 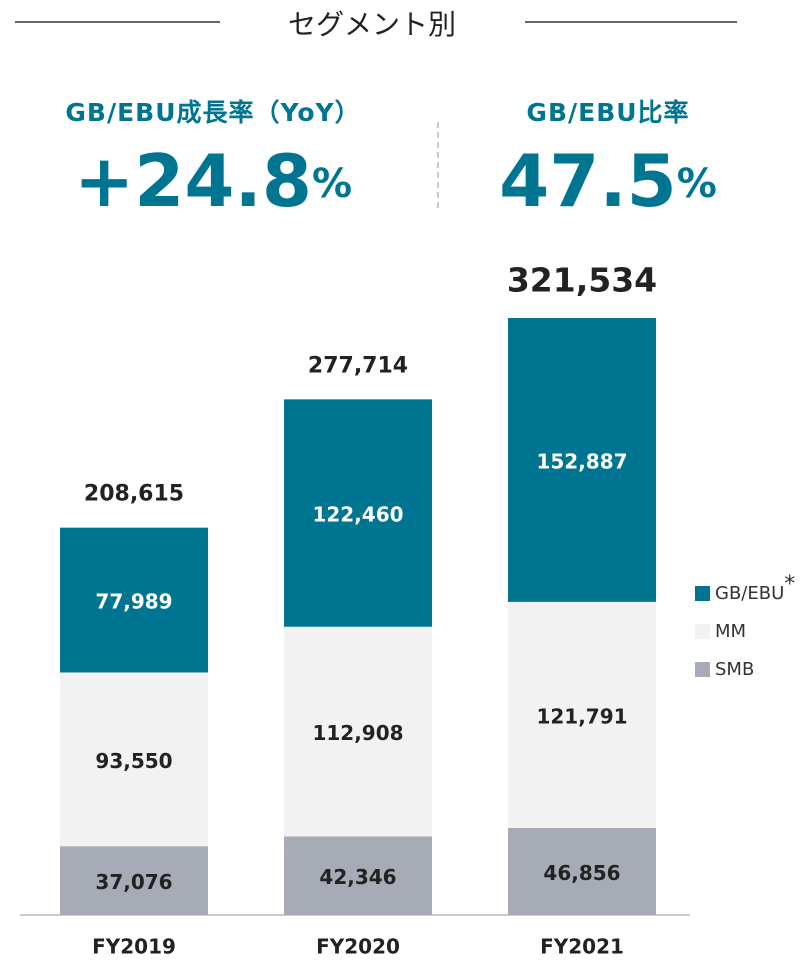 I want to click on segment-label: 77,989, so click(x=133, y=602).